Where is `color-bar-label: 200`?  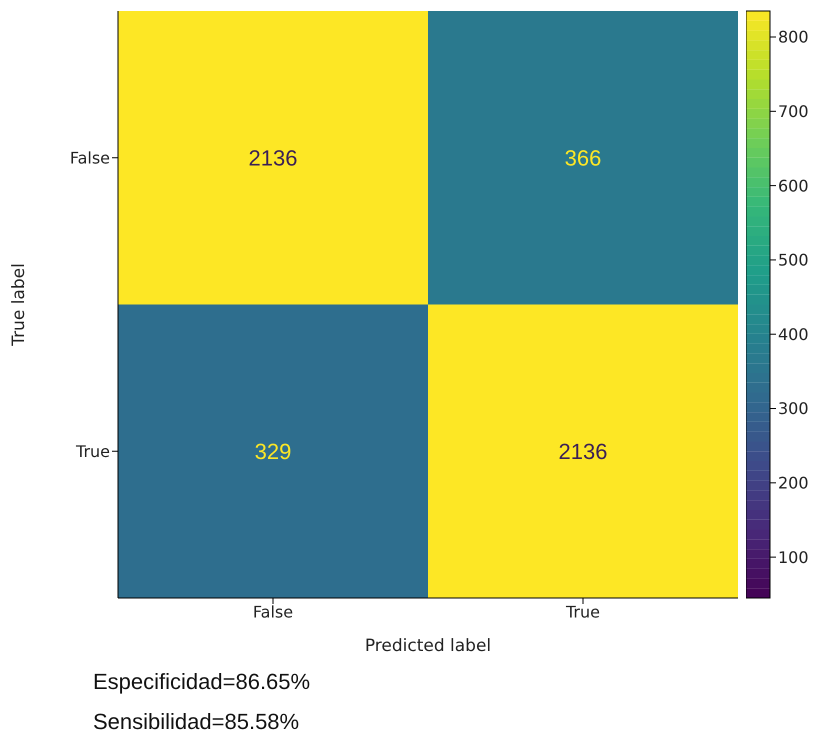 color-bar-label: 200 is located at coordinates (793, 483).